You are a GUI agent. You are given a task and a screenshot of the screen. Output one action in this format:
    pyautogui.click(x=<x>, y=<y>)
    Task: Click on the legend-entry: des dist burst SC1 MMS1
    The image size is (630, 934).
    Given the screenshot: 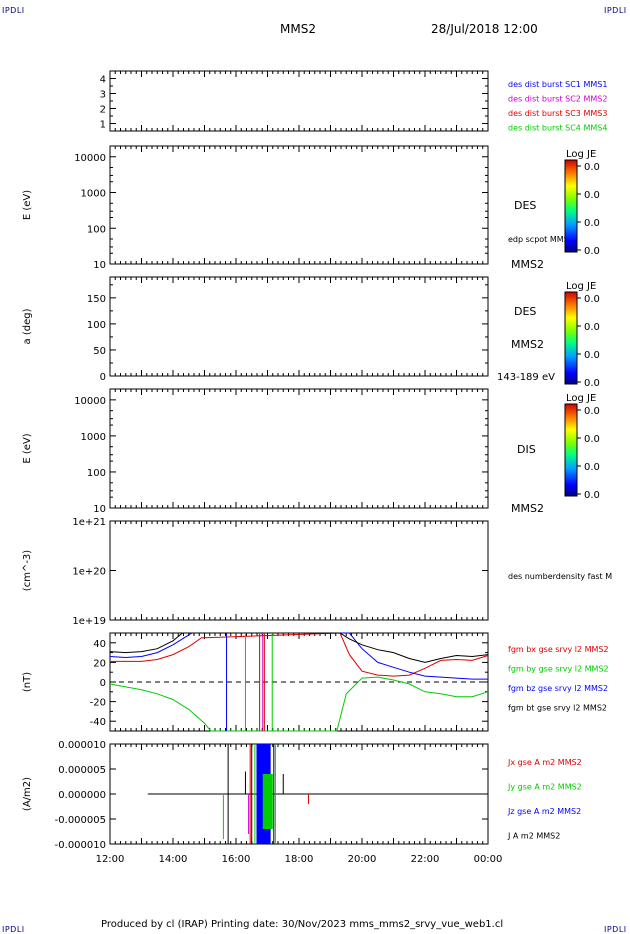 What is the action you would take?
    pyautogui.click(x=557, y=84)
    